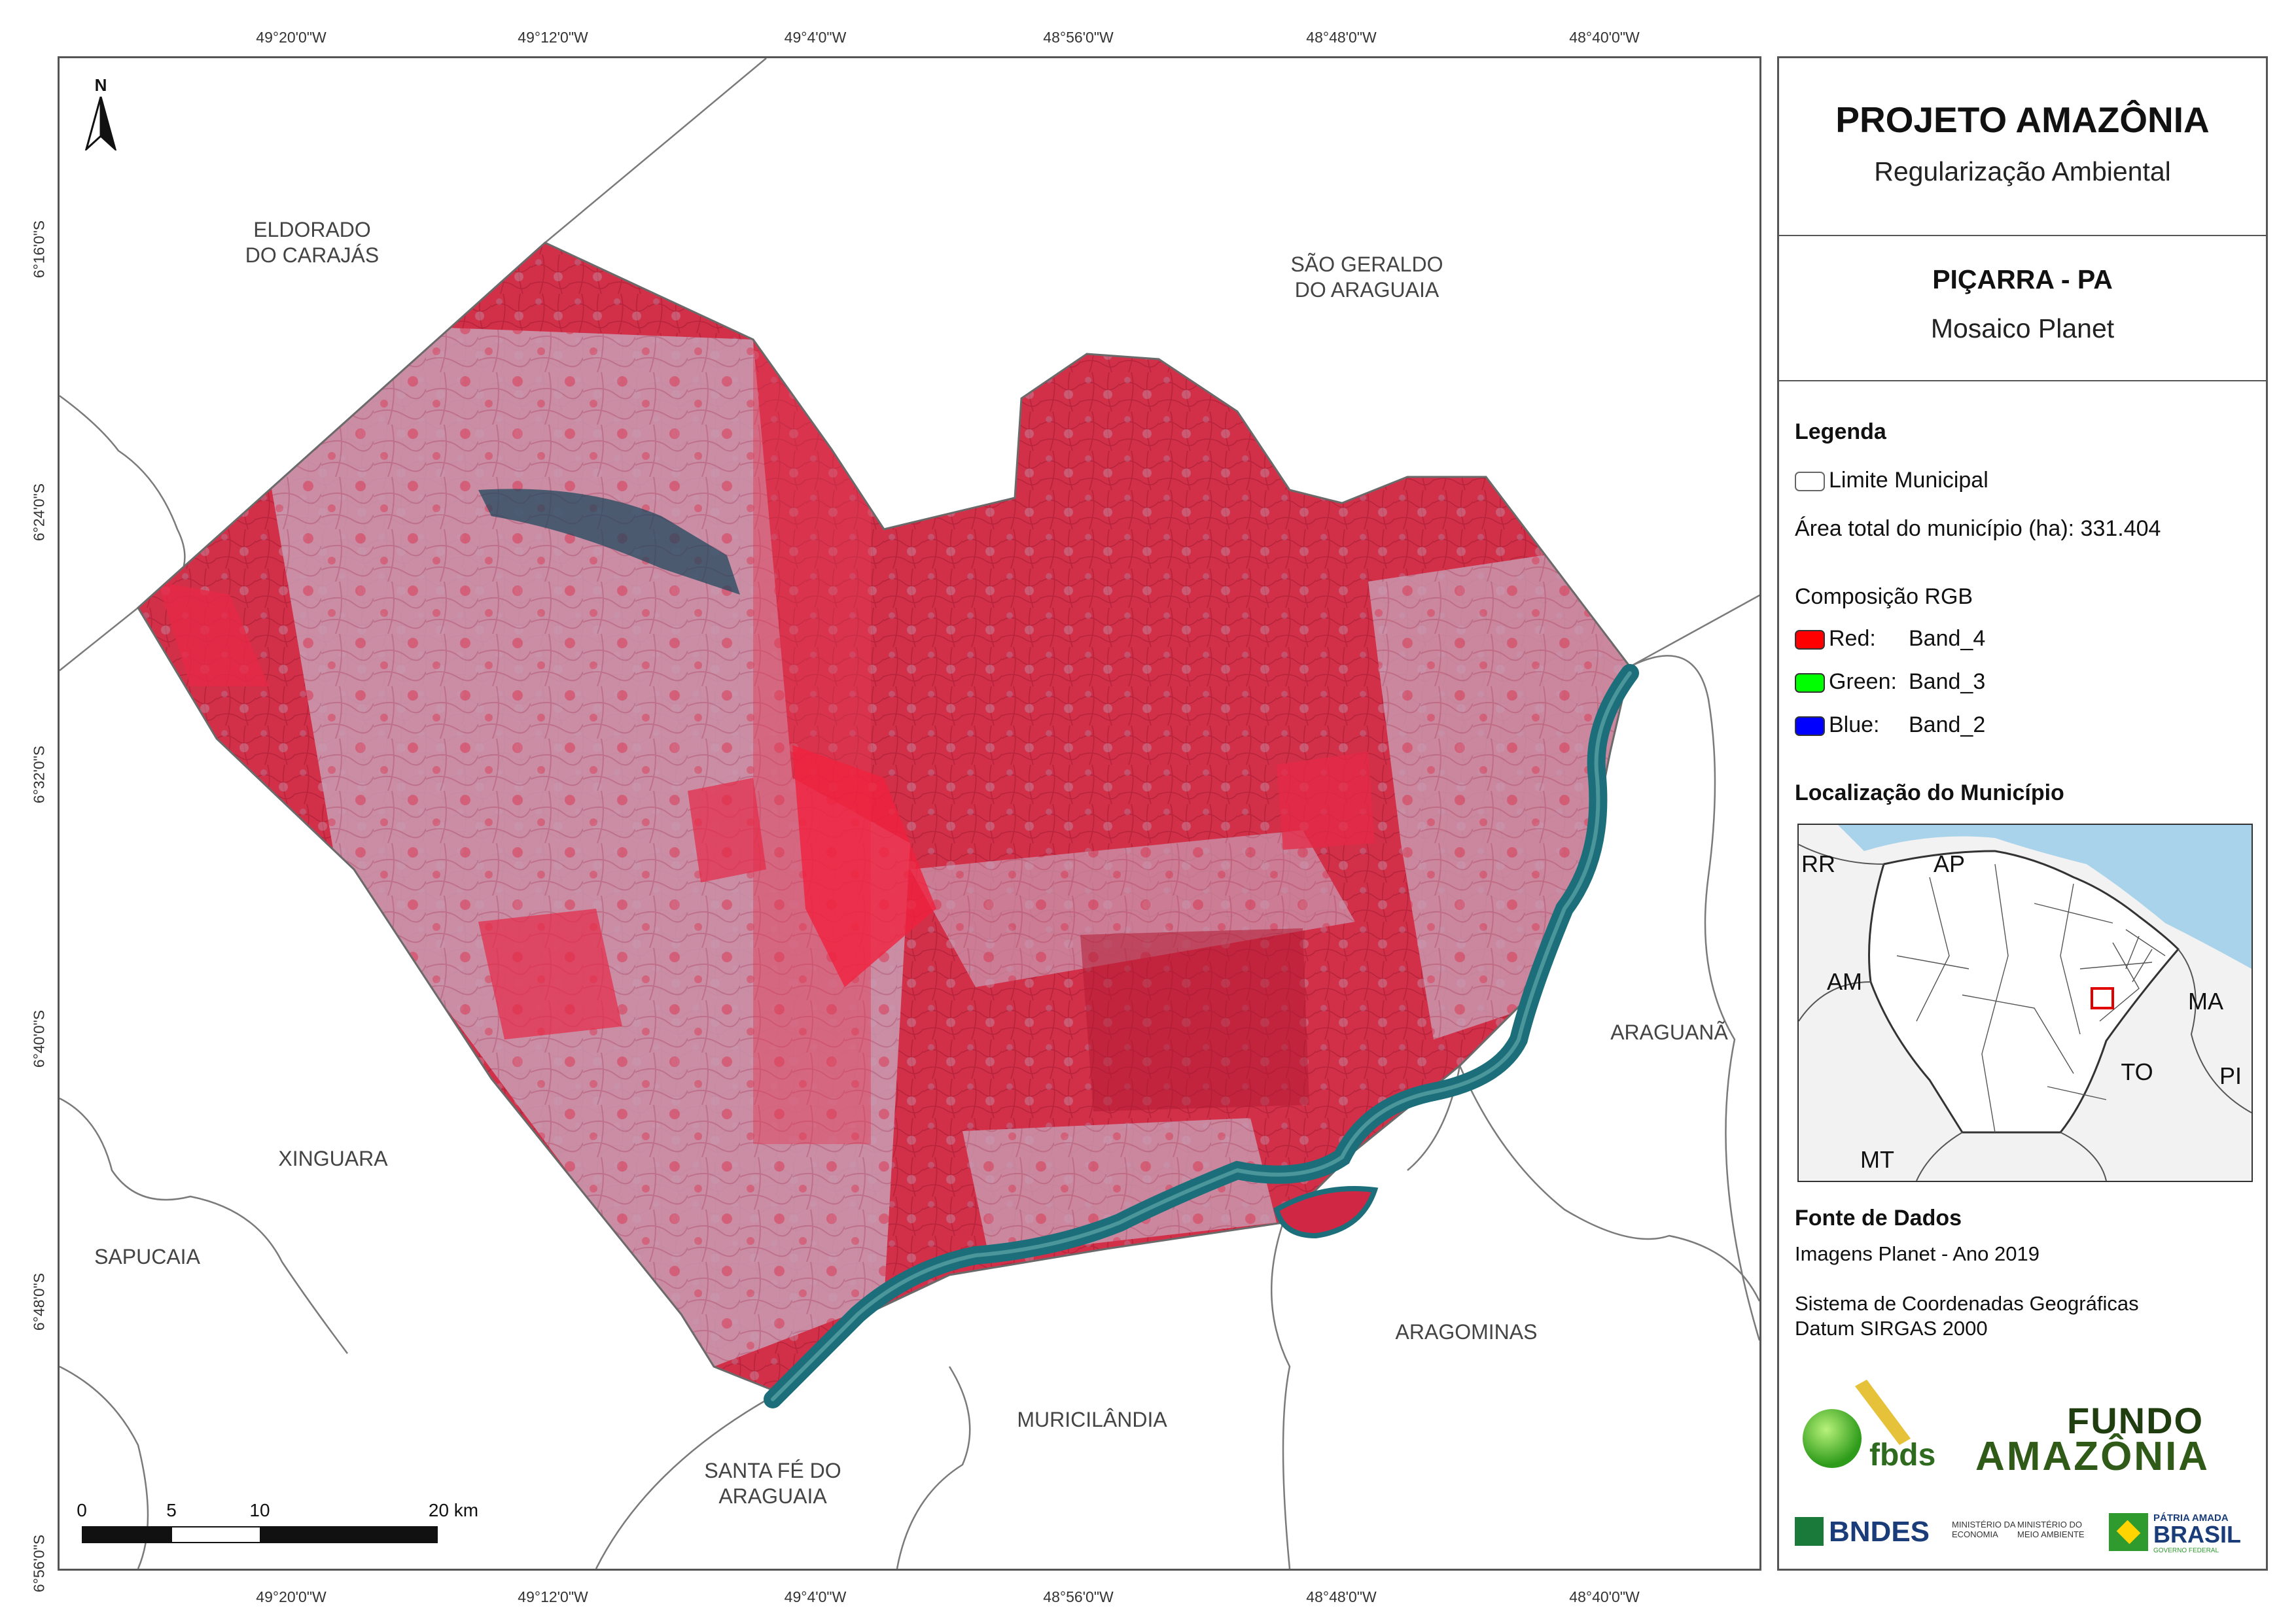  I want to click on state-boundaries, so click(2026, 1013).